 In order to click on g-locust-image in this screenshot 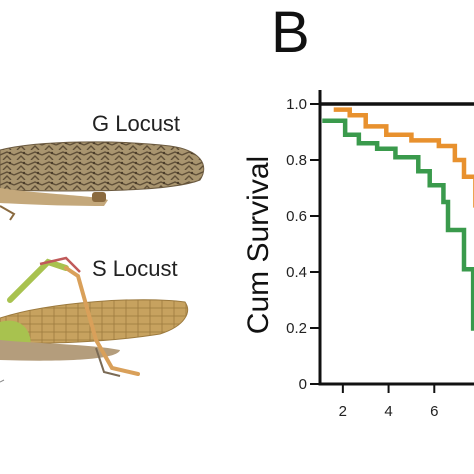, I will do `click(102, 181)`.